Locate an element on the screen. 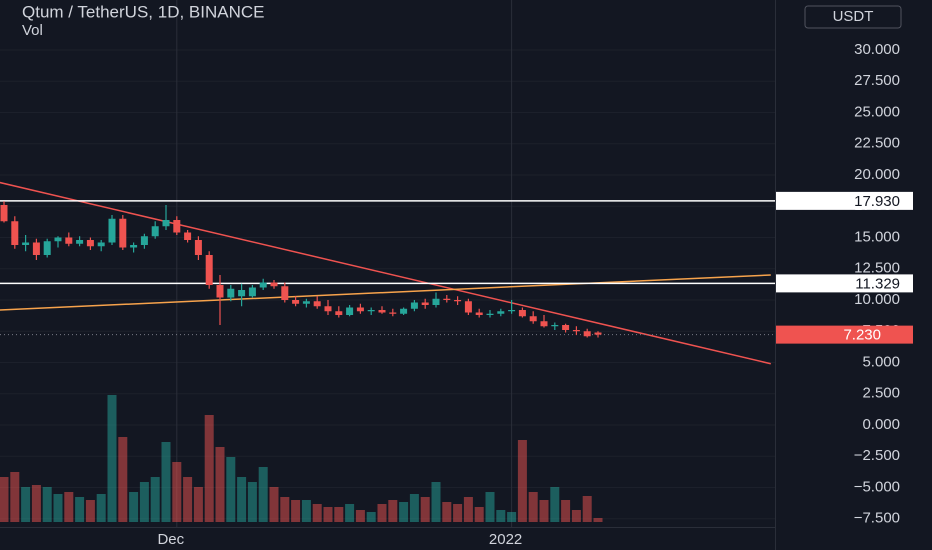 Image resolution: width=932 pixels, height=550 pixels. y-tick-label: 2.500 is located at coordinates (881, 393).